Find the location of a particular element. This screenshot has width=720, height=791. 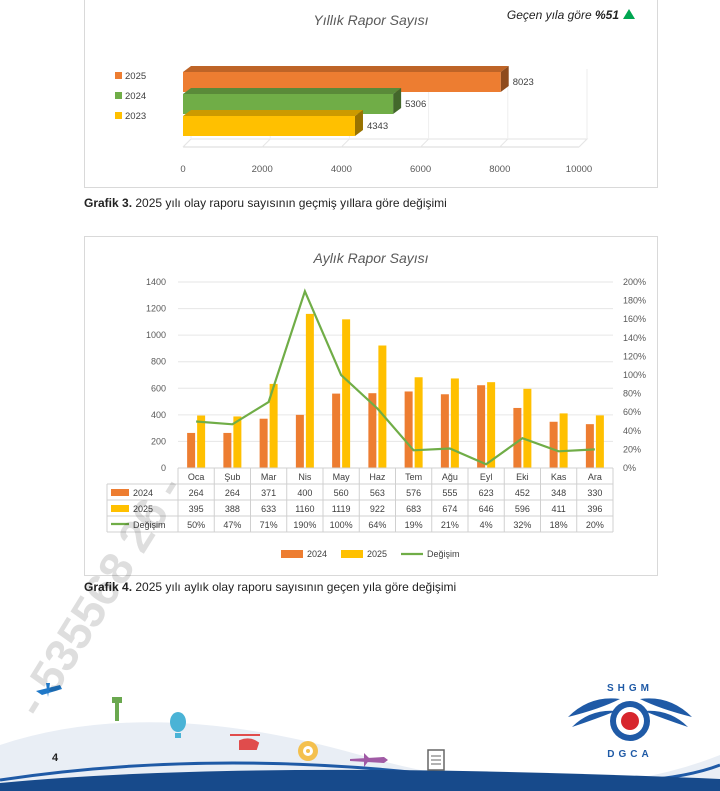

y2-tick-label: 200% is located at coordinates (634, 282).